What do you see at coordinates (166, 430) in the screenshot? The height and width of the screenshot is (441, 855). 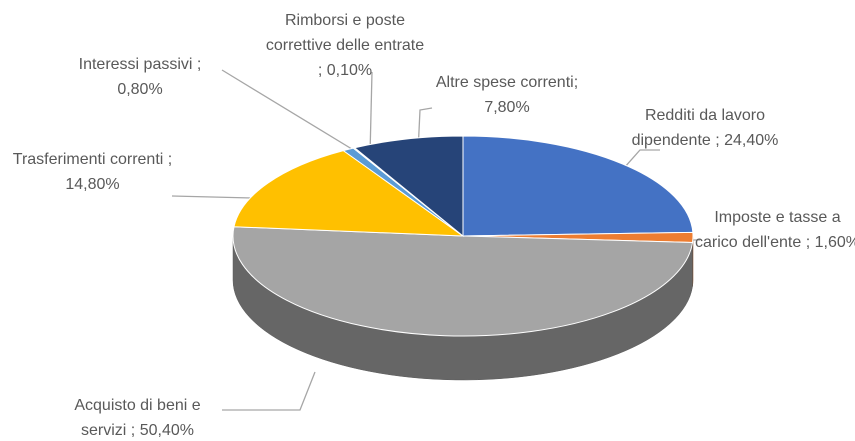 I see `value-label: 50,40%` at bounding box center [166, 430].